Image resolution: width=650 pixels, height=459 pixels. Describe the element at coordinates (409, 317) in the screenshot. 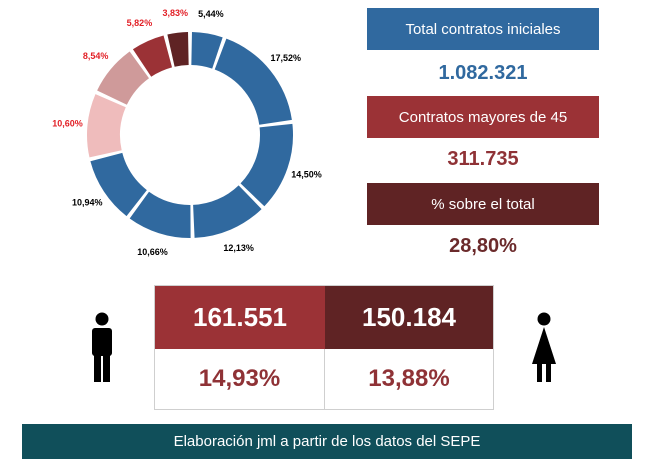

I see `women-count: 150.184` at that location.